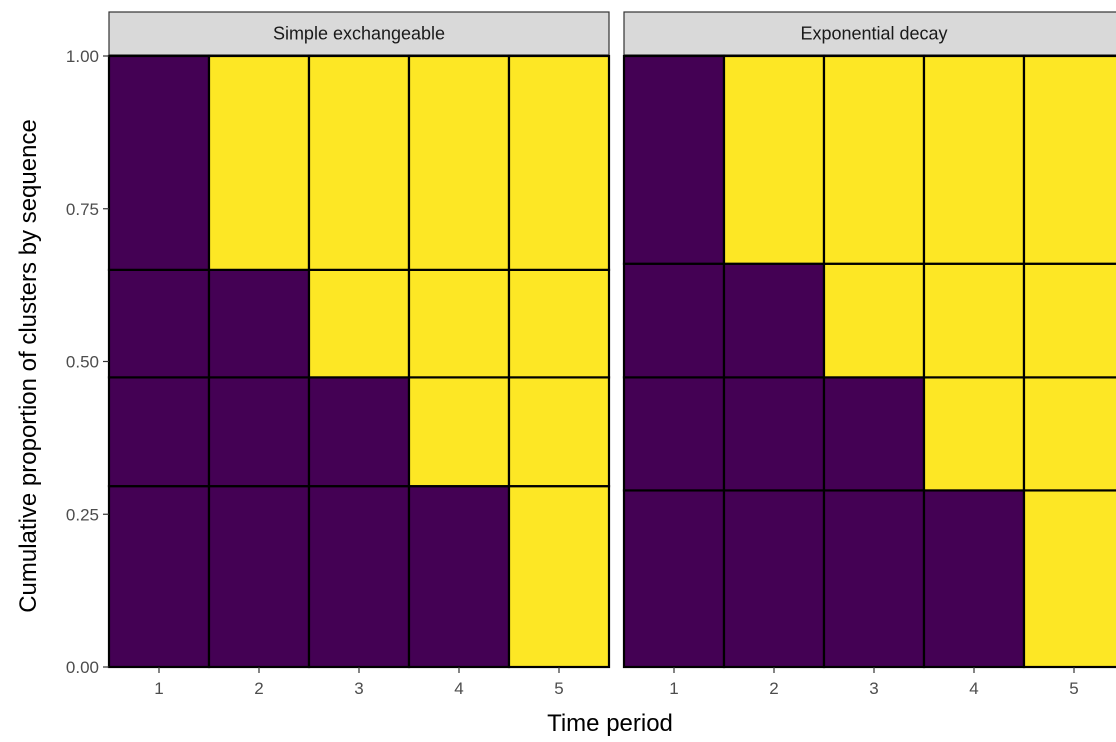 The height and width of the screenshot is (742, 1116). What do you see at coordinates (82, 514) in the screenshot?
I see `y-tick-label: 0.25` at bounding box center [82, 514].